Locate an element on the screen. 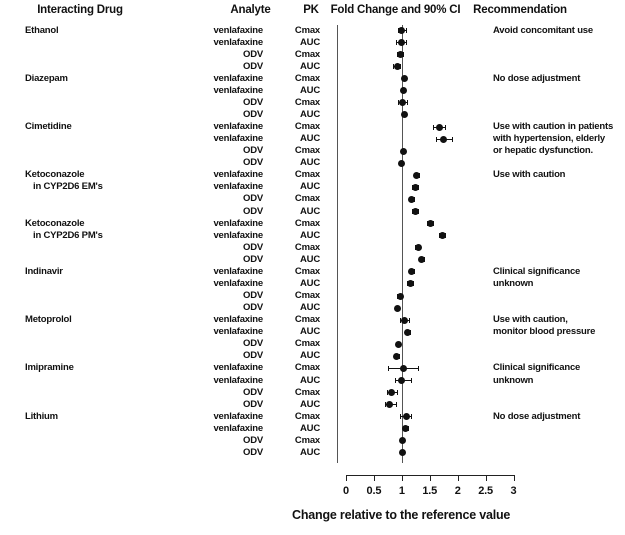 The image size is (625, 535). interacting-drug-label: Metoprolol is located at coordinates (48, 320).